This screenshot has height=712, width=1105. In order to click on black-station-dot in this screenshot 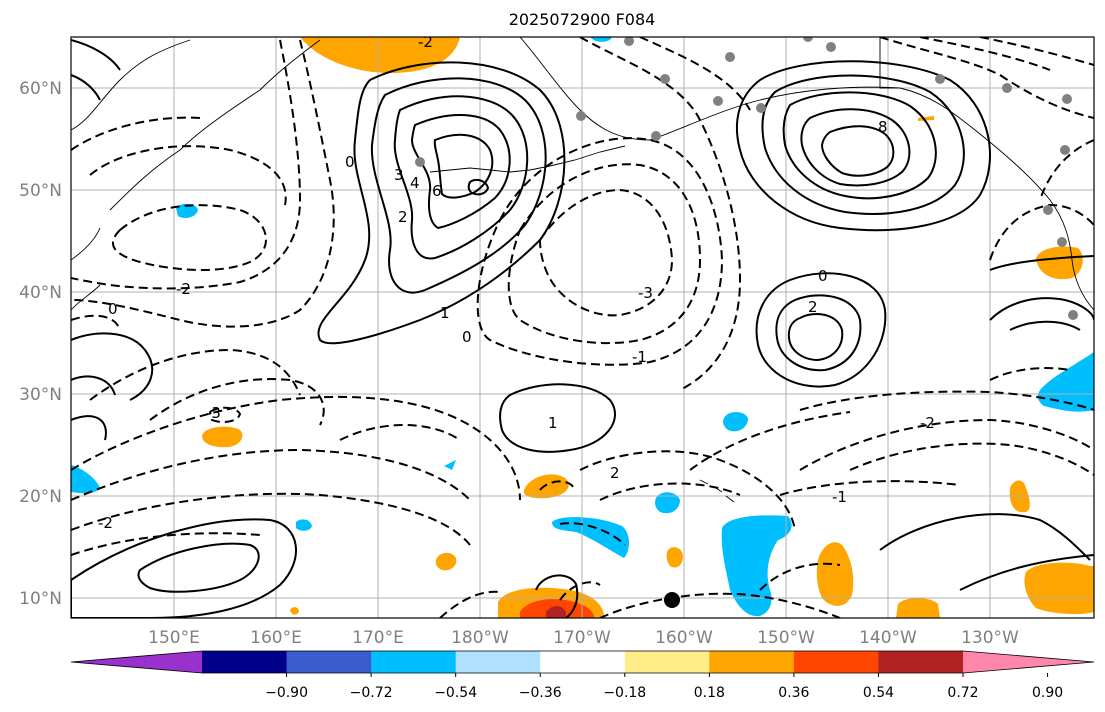, I will do `click(672, 600)`.